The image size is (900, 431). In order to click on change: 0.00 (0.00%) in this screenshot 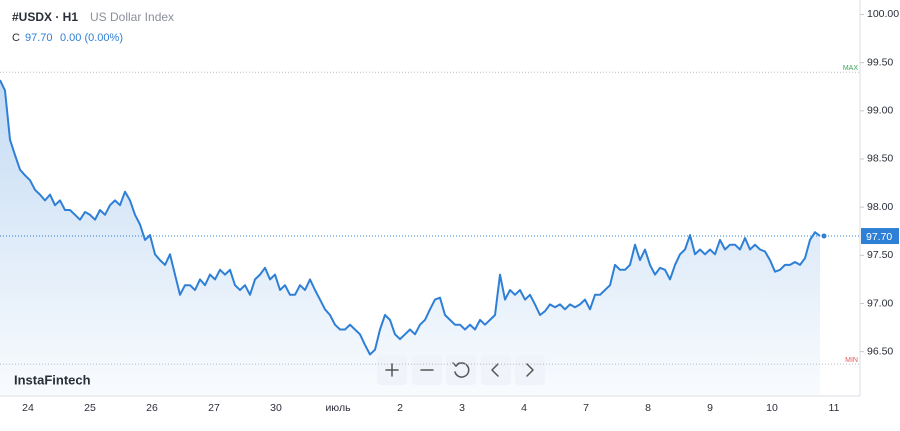, I will do `click(91, 38)`.